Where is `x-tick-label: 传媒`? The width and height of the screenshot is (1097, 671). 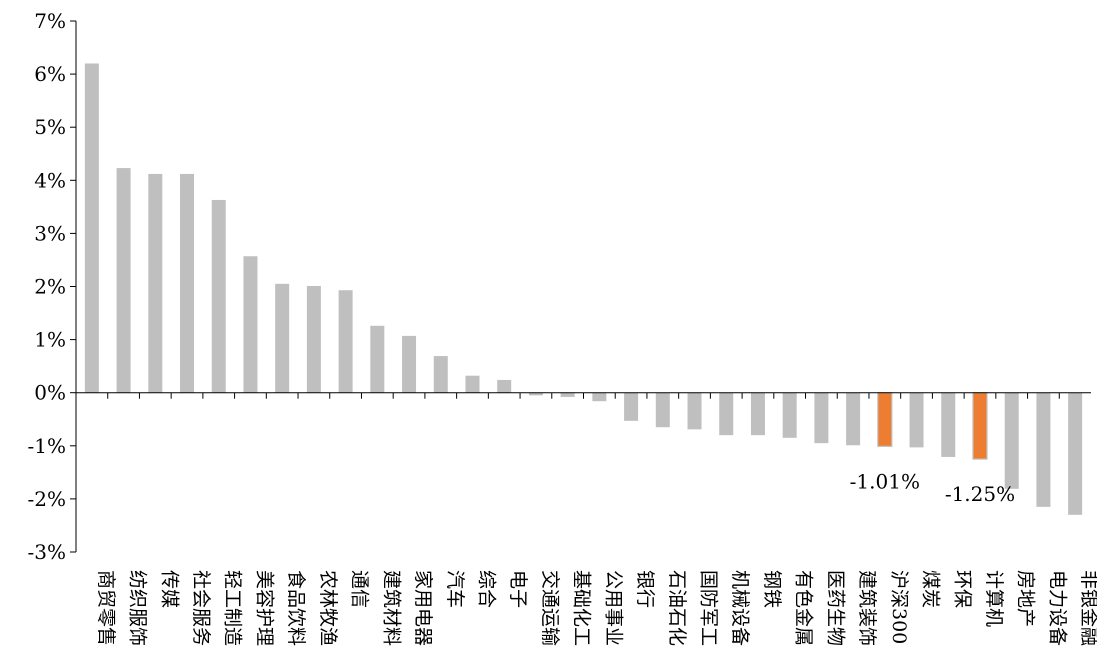
x-tick-label: 传媒 is located at coordinates (169, 589).